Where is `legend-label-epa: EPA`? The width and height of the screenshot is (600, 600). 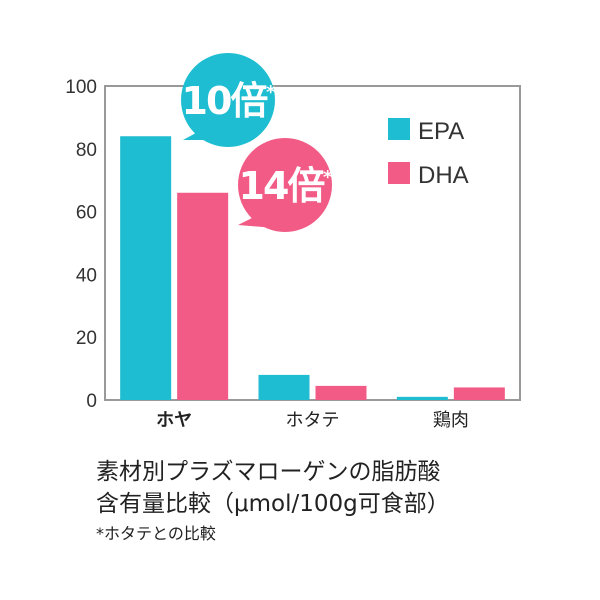
legend-label-epa: EPA is located at coordinates (441, 131).